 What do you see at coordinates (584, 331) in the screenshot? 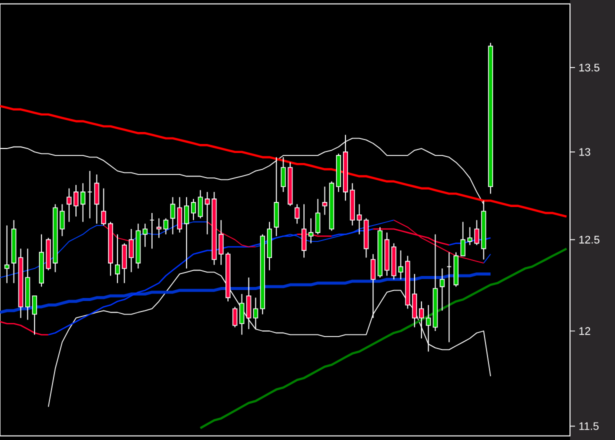
I see `y-tick-label: 12` at bounding box center [584, 331].